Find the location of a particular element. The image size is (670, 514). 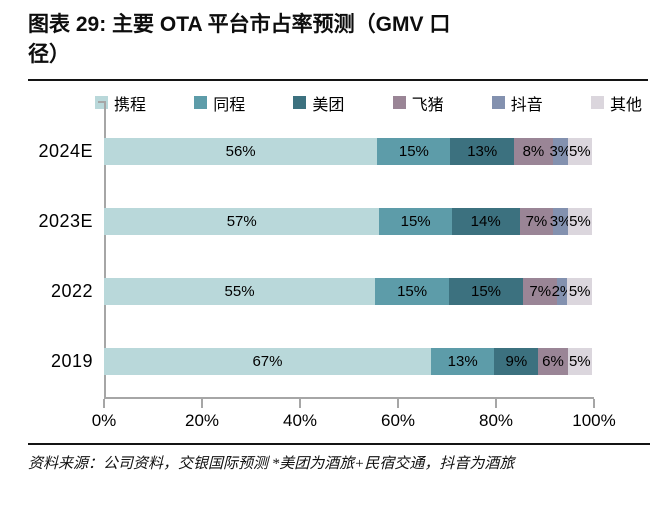

bar-segment: 9% is located at coordinates (516, 362).